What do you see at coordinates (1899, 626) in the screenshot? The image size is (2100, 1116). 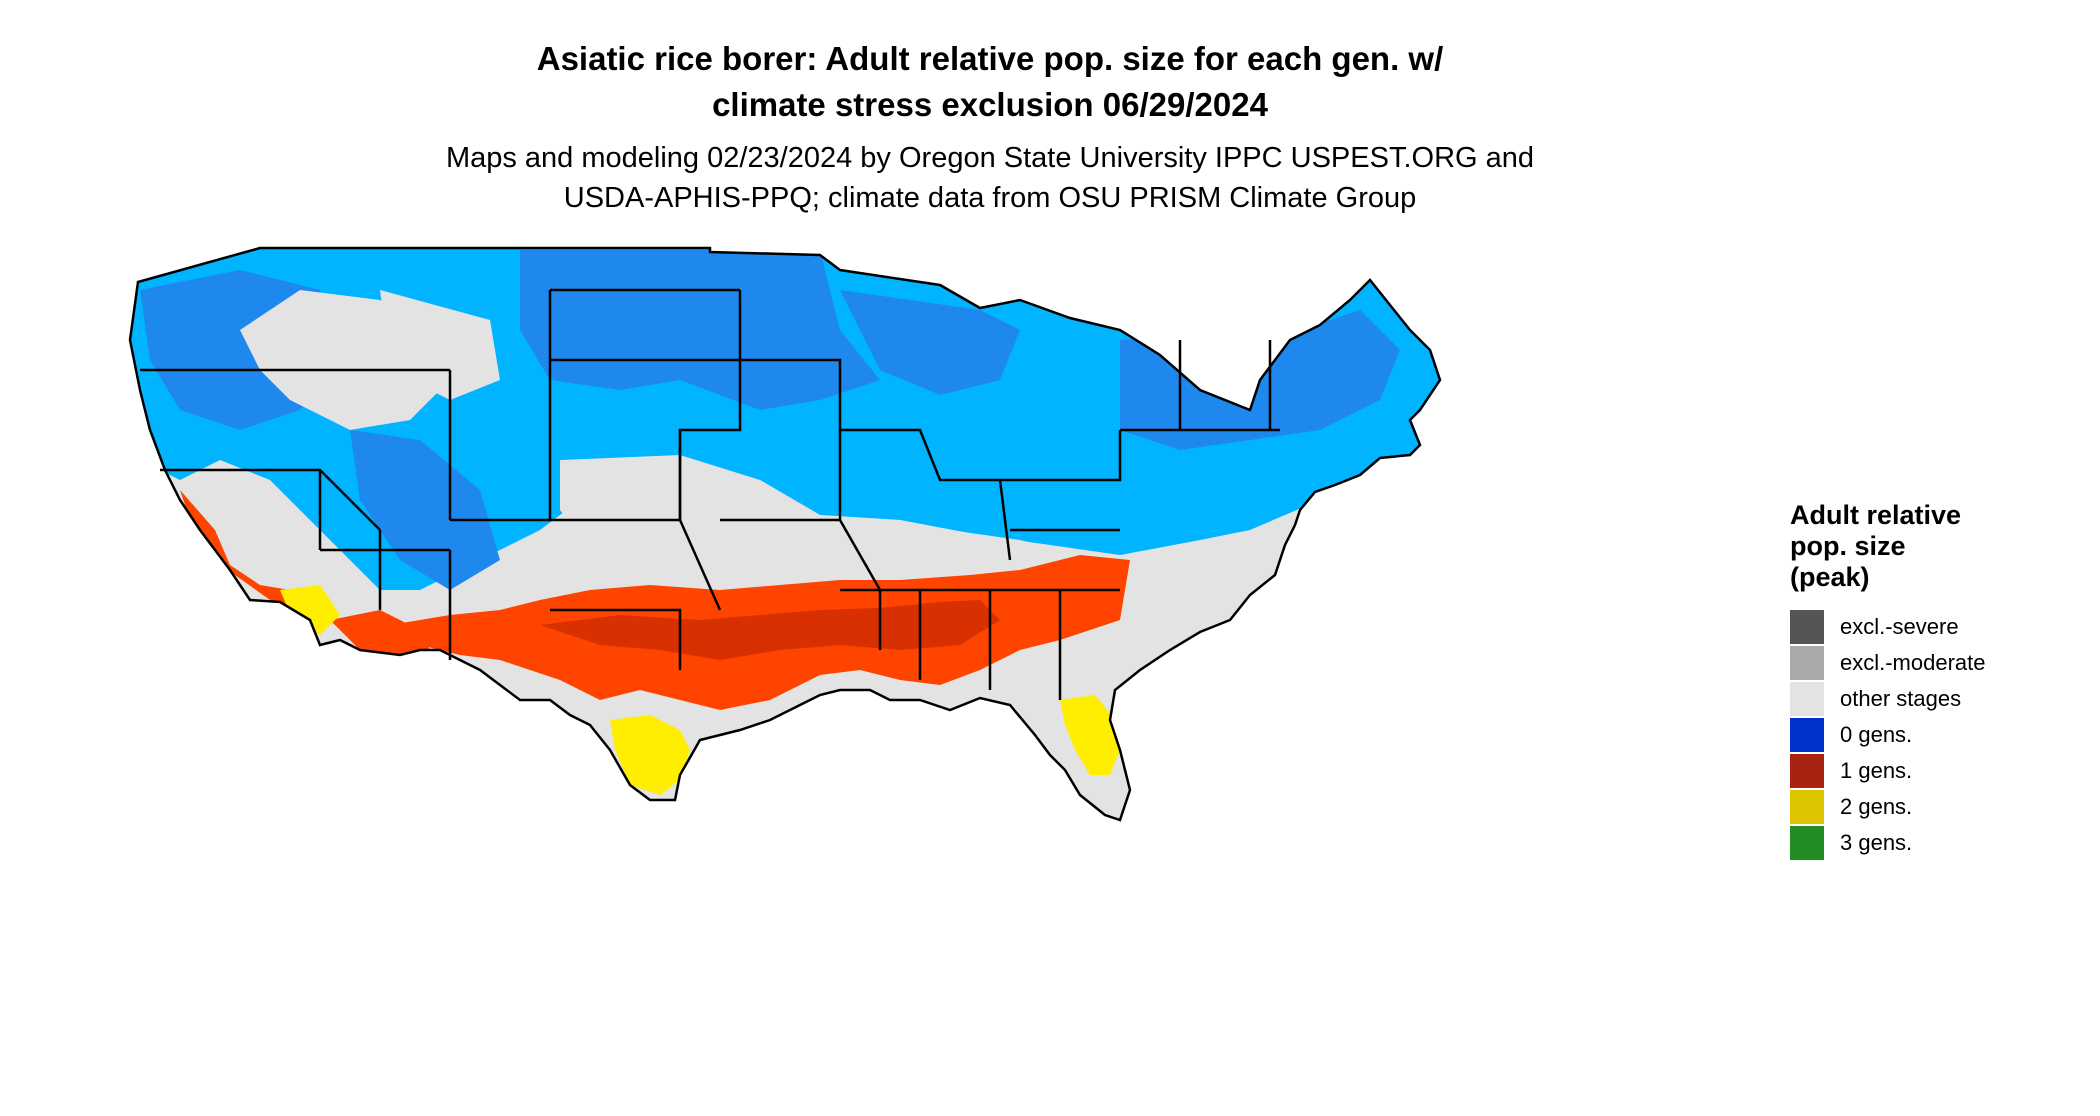 I see `legend-label: excl.-severe` at bounding box center [1899, 626].